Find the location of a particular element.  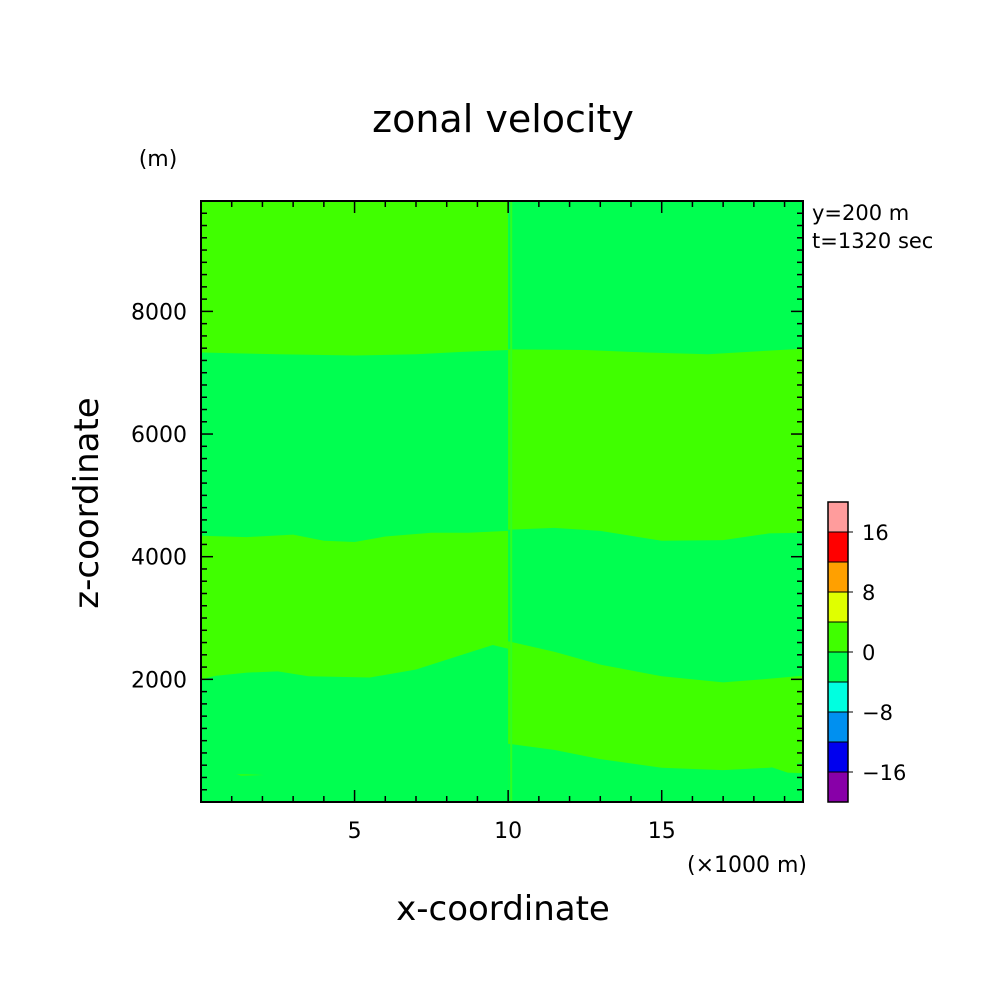

colorbar-label: 8 is located at coordinates (868, 593).